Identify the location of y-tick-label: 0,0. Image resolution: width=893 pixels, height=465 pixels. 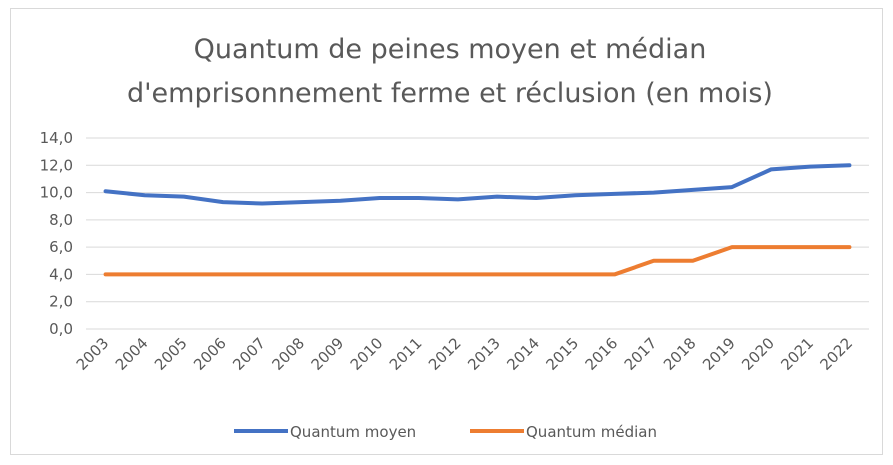
(61, 329).